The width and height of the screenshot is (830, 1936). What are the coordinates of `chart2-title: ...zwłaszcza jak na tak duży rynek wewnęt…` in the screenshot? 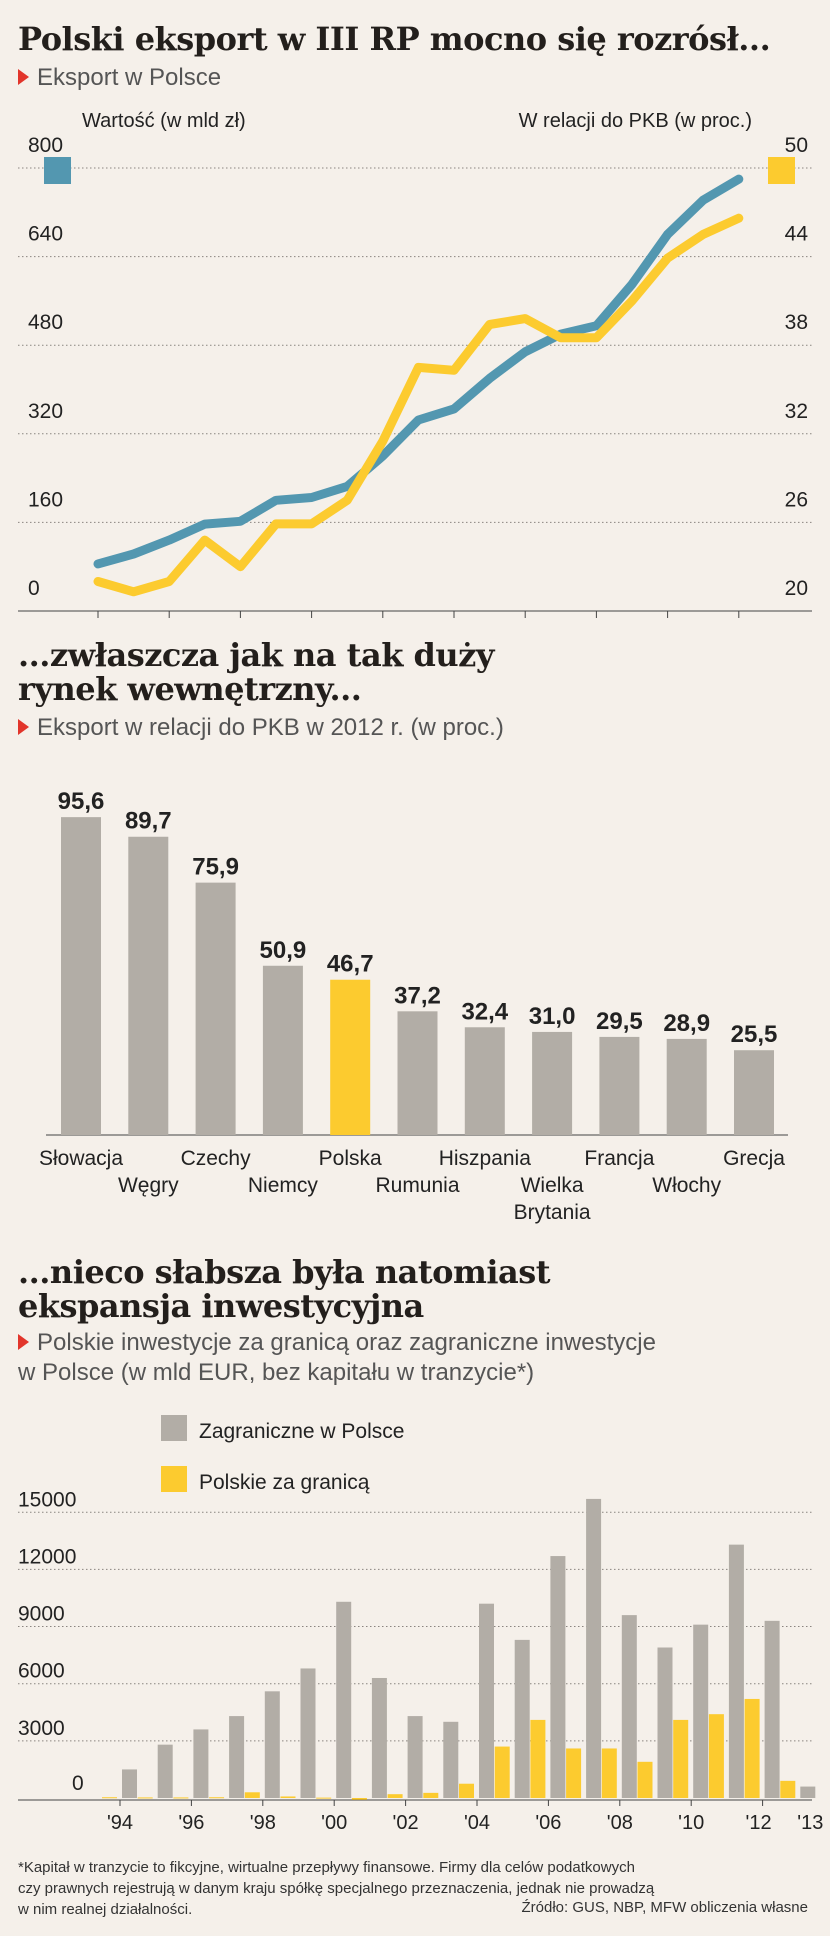 It's located at (256, 672).